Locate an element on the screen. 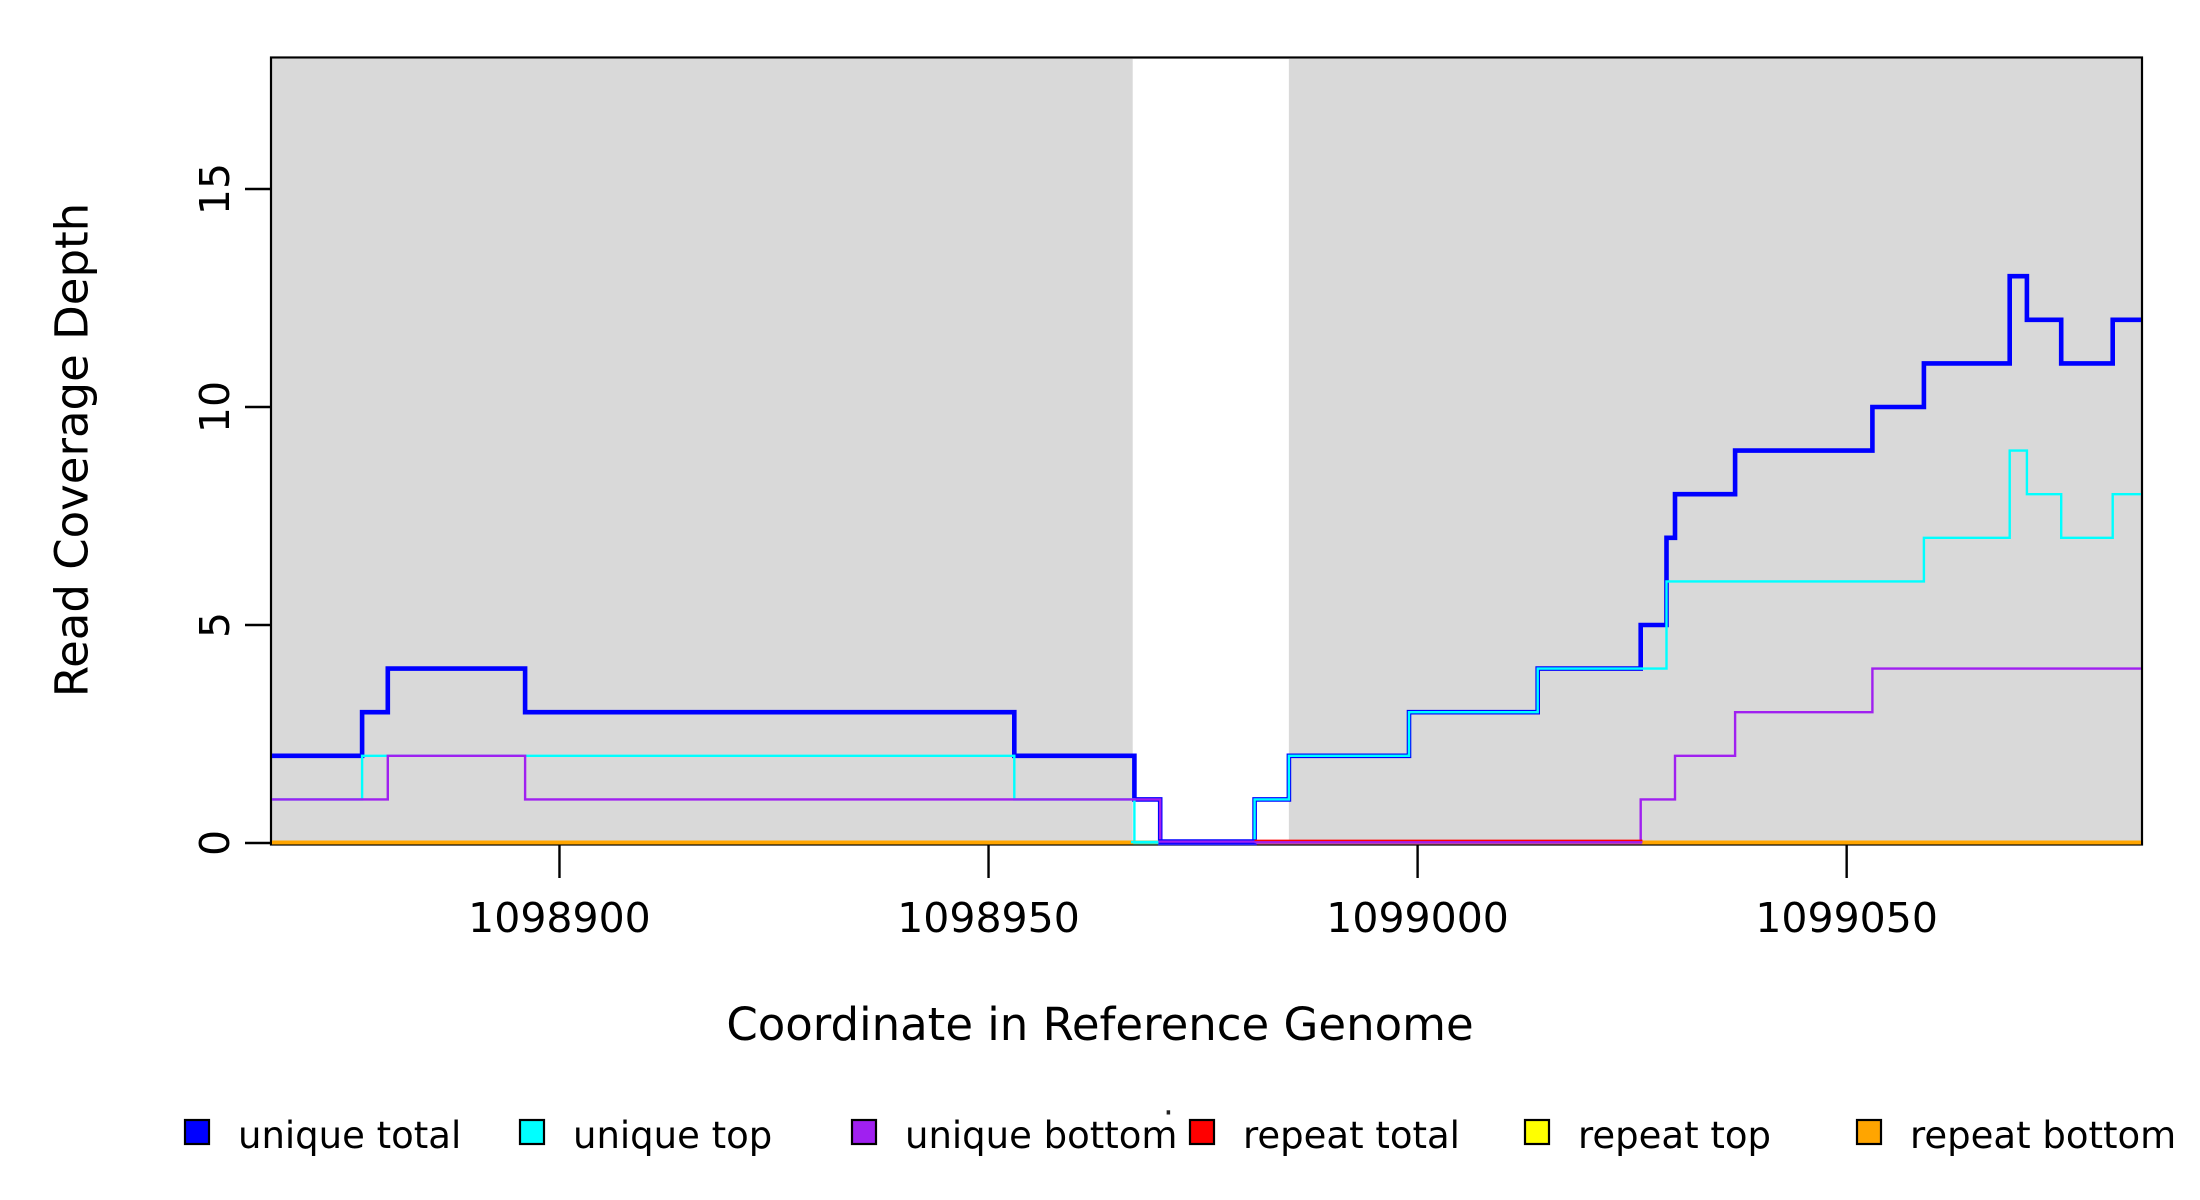 Image resolution: width=2200 pixels, height=1200 pixels. x-tick-label-1099050: 1099050 is located at coordinates (1846, 918).